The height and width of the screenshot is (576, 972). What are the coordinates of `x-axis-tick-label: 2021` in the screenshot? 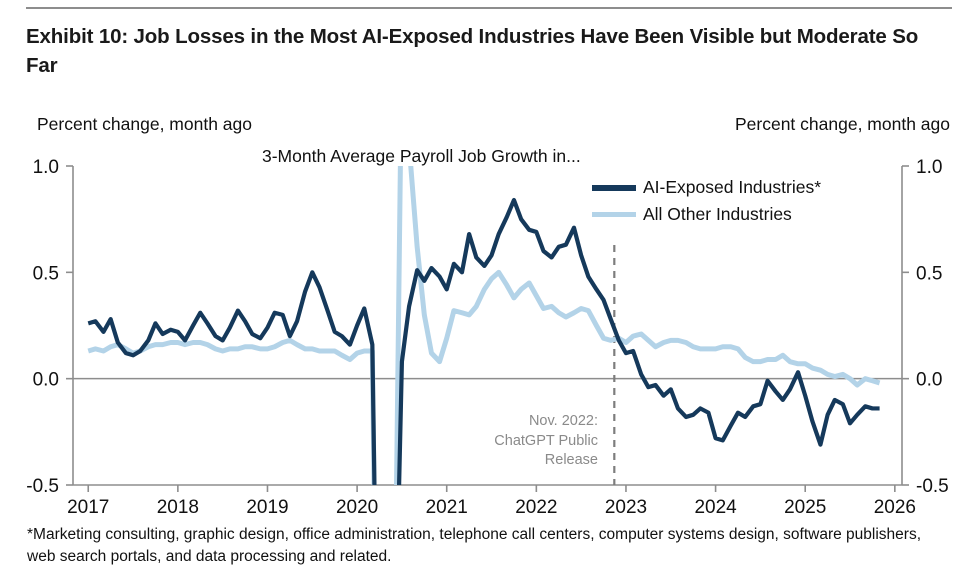 It's located at (447, 507).